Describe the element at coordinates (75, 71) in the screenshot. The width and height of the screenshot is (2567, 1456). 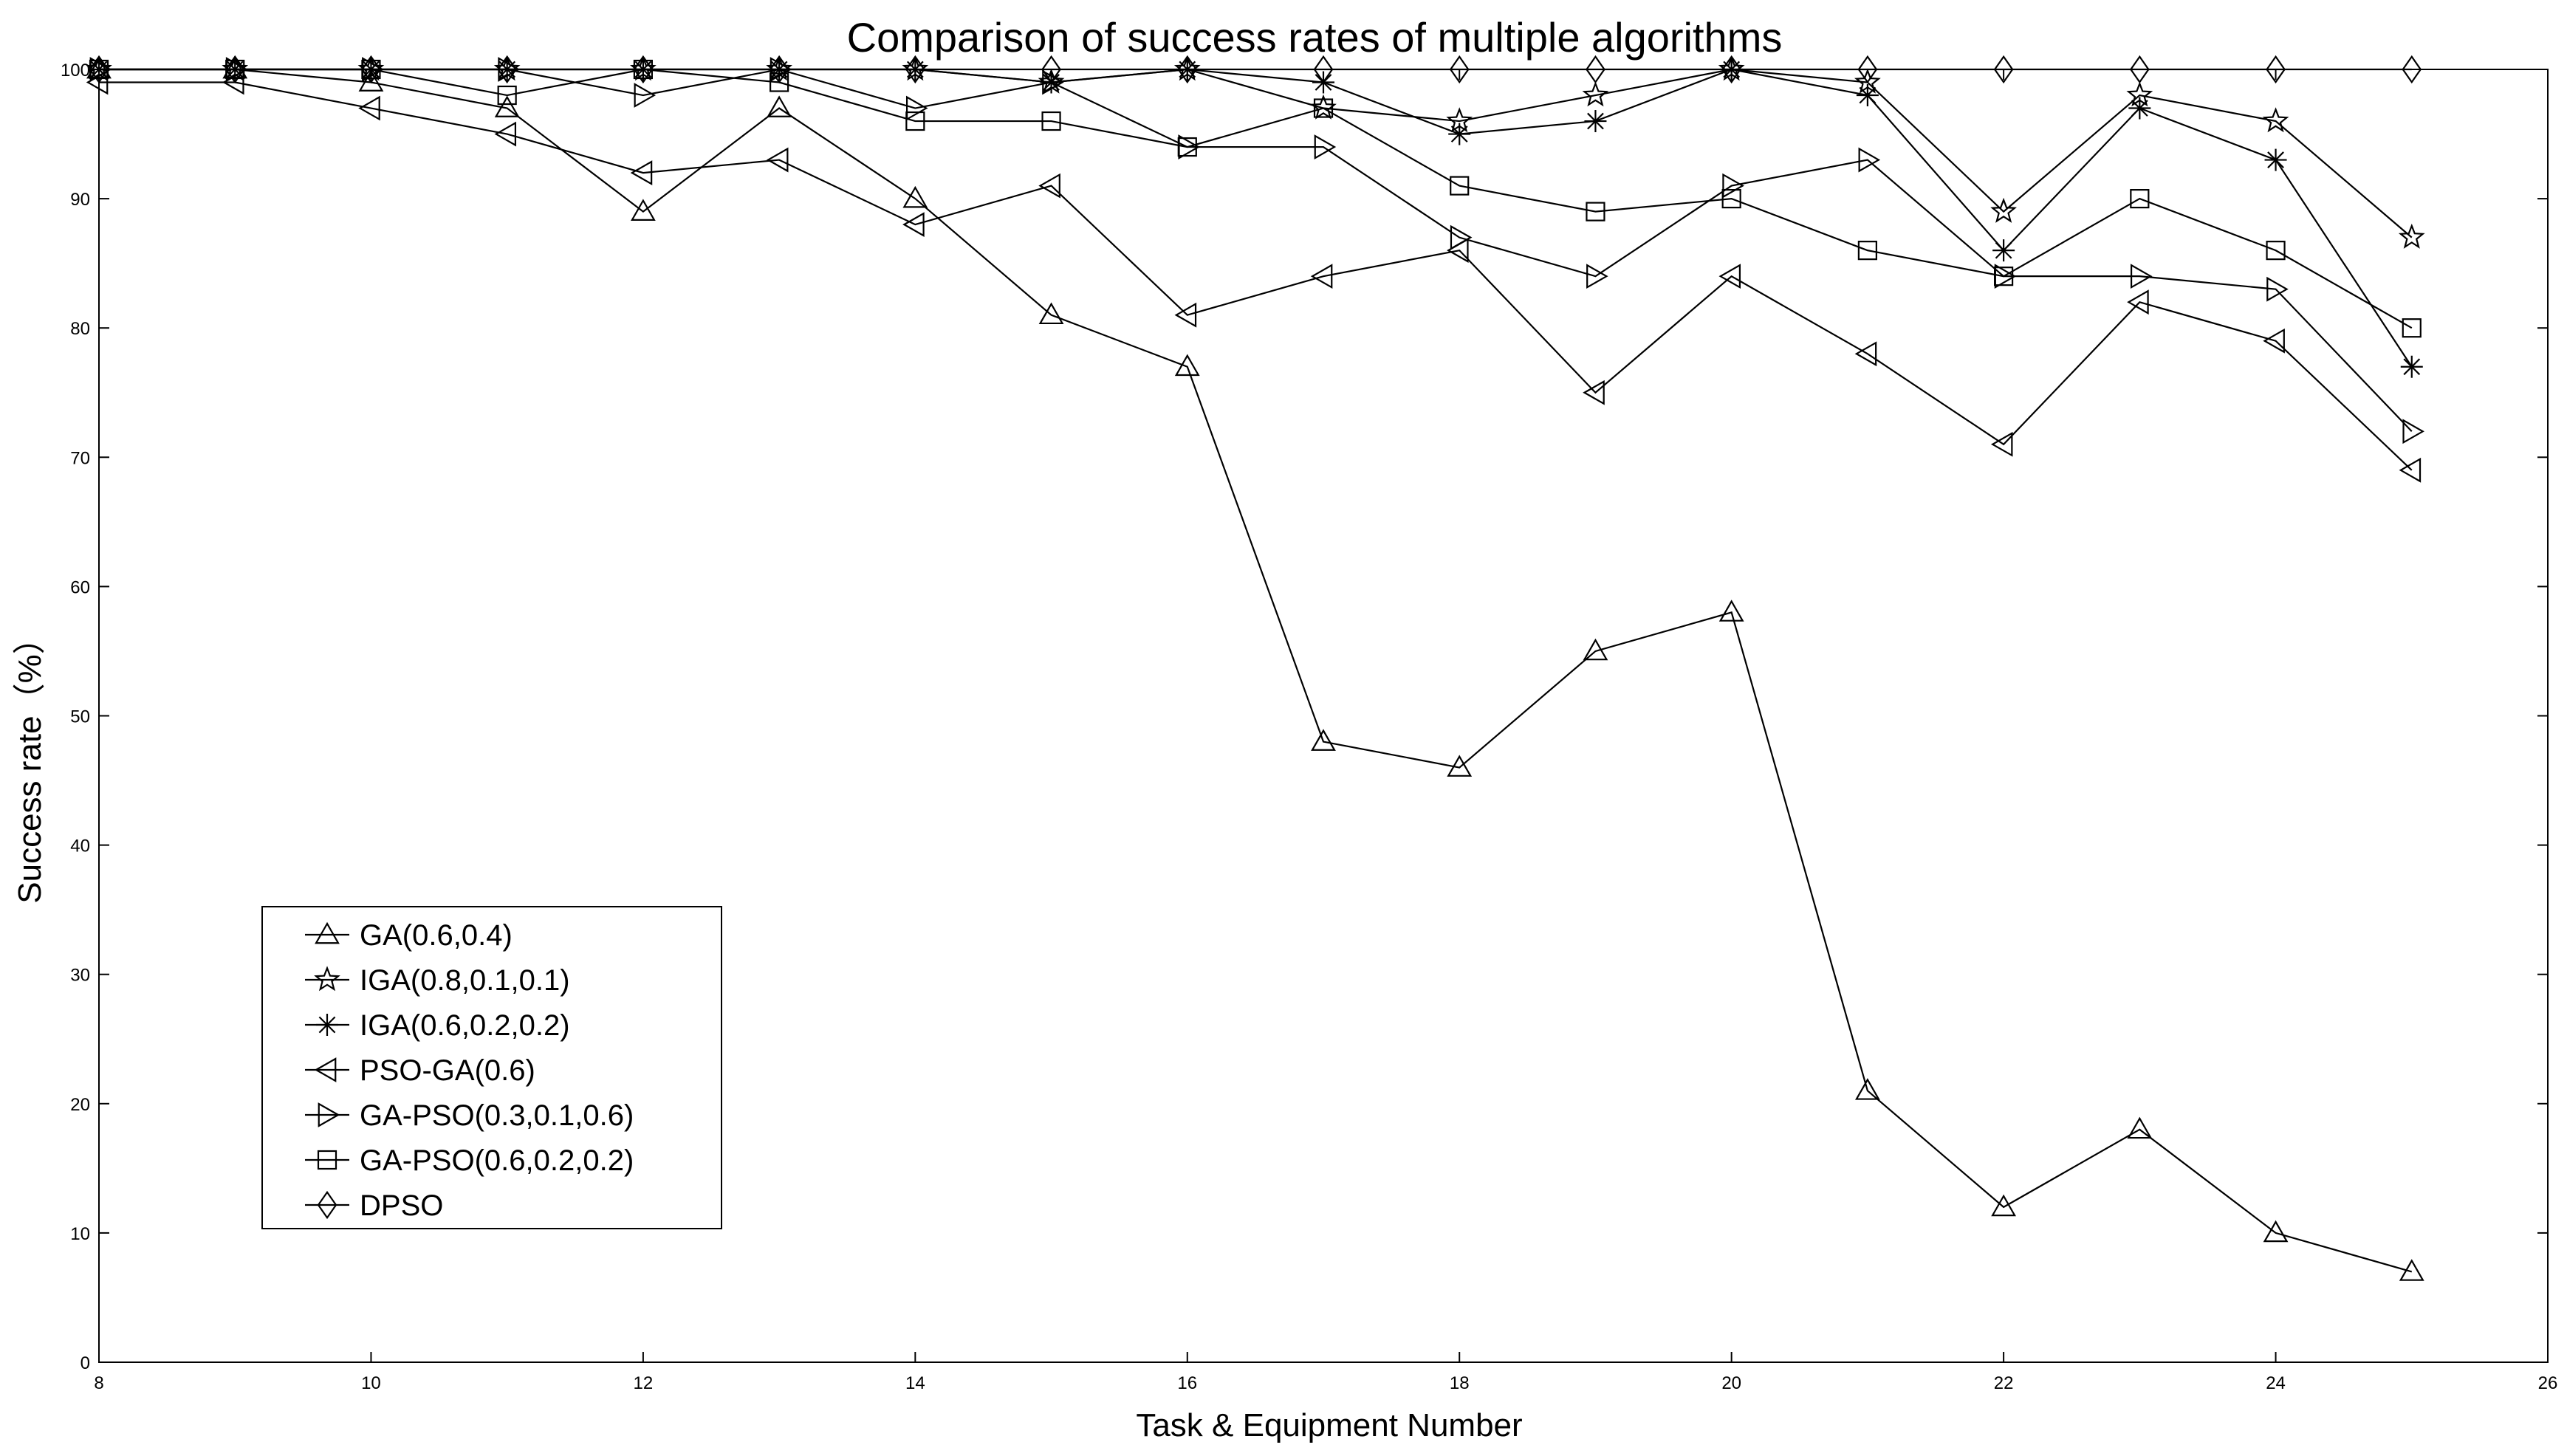
I see `y-tick-label: 100` at that location.